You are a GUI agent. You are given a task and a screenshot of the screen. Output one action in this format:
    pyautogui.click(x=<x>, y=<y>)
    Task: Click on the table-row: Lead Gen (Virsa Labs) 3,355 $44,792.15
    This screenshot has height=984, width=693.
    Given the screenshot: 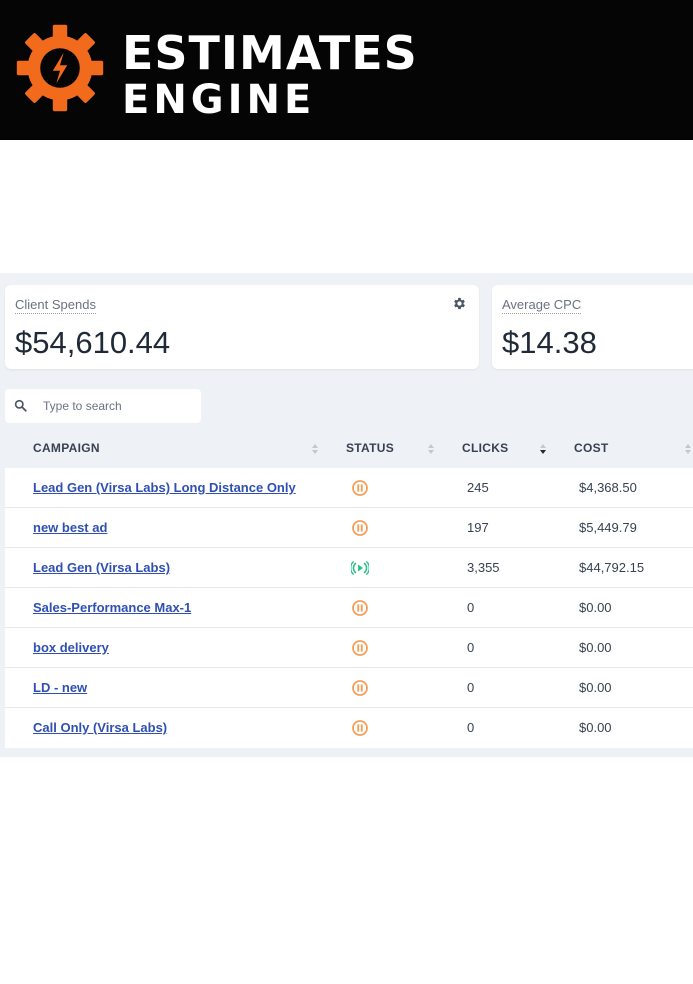 What is the action you would take?
    pyautogui.click(x=349, y=568)
    